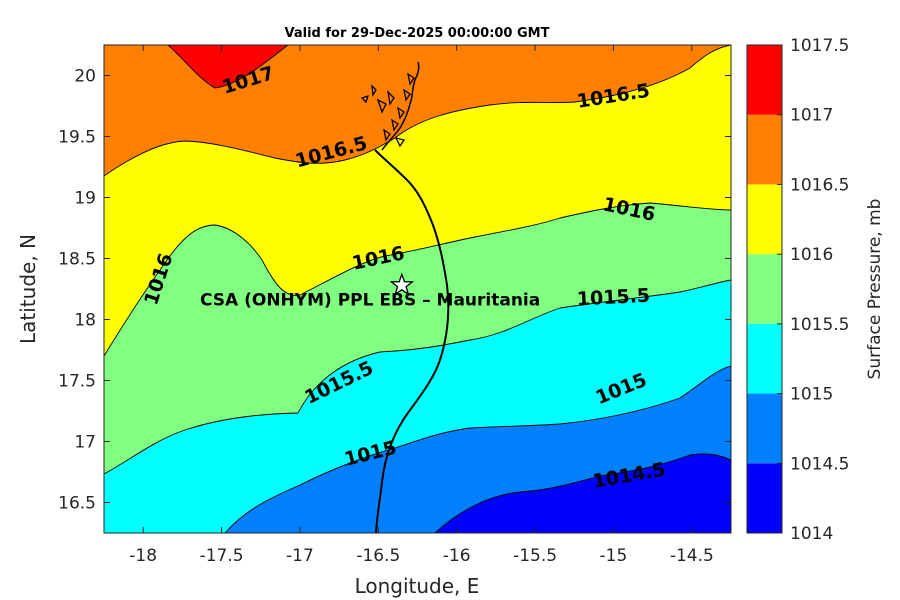 The width and height of the screenshot is (900, 600). Describe the element at coordinates (819, 46) in the screenshot. I see `colorbar-tick-label: 1017.5` at that location.